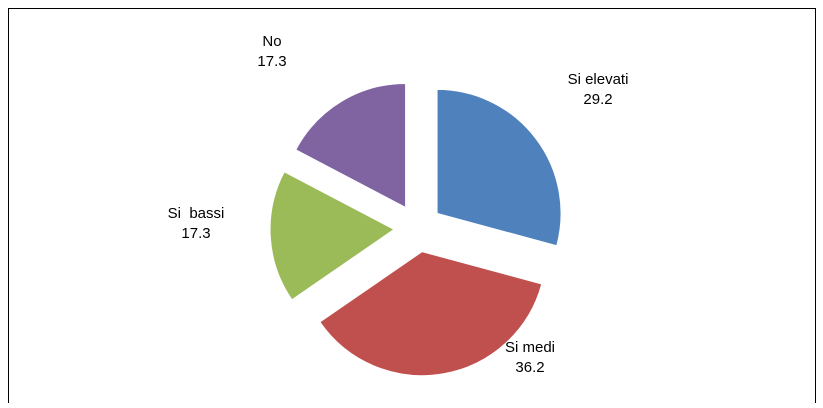 This screenshot has width=823, height=408. What do you see at coordinates (196, 213) in the screenshot?
I see `slice-label-name: Si bassi` at bounding box center [196, 213].